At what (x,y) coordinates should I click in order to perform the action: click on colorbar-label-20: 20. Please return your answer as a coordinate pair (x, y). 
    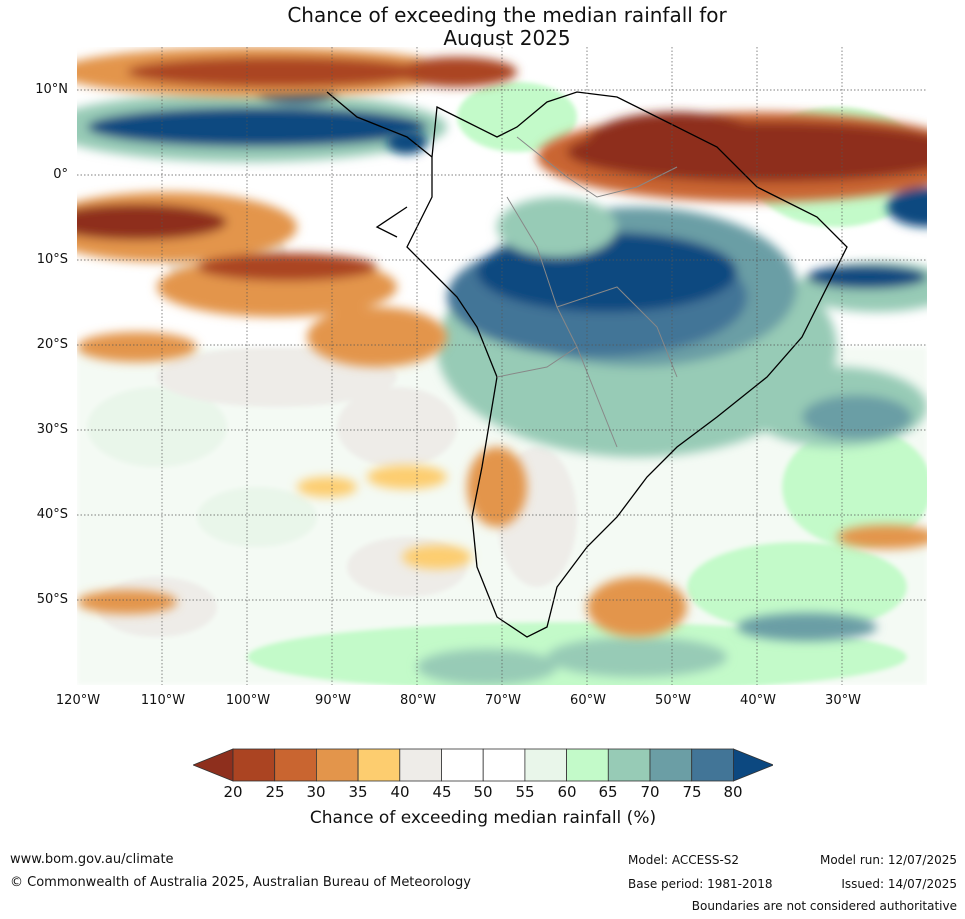
    Looking at the image, I should click on (233, 792).